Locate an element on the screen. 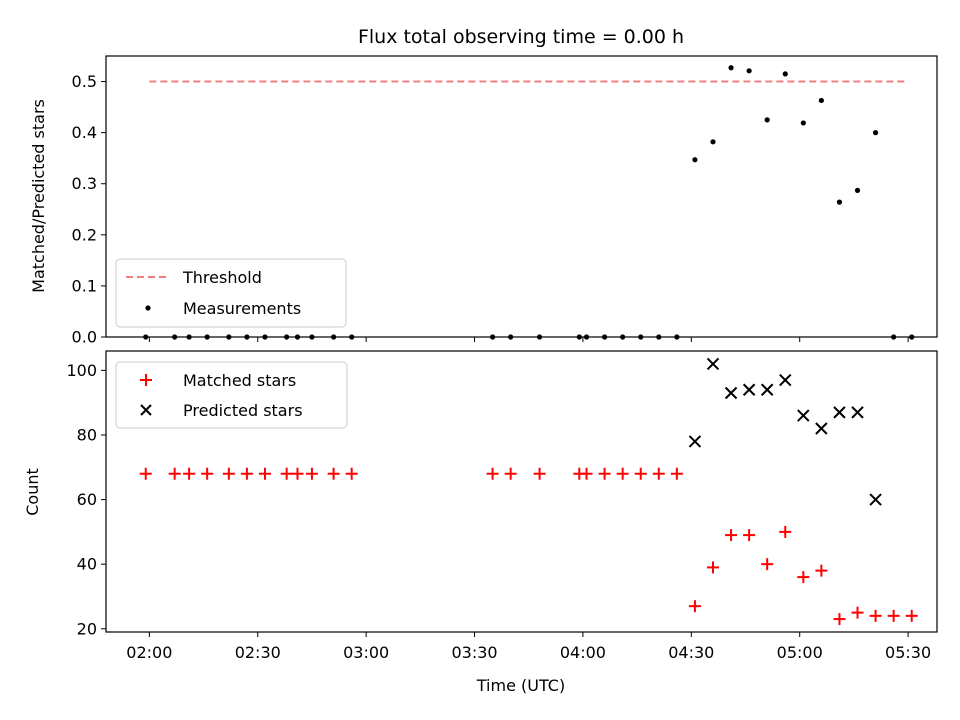 The width and height of the screenshot is (960, 720). top-y-axis-label: Matched/Predicted stars is located at coordinates (38, 196).